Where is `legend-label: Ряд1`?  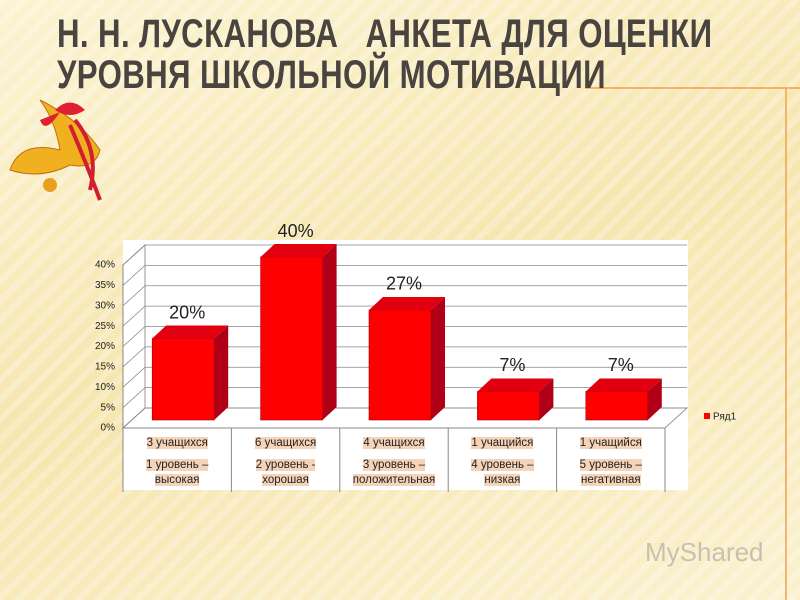 legend-label: Ряд1 is located at coordinates (725, 417).